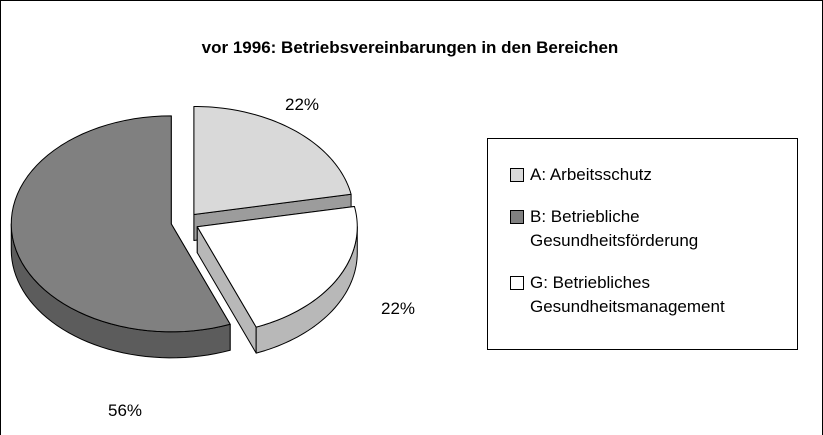 This screenshot has width=823, height=435. I want to click on legend-label: G: Betriebliches Gesundheitsmanagement, so click(627, 294).